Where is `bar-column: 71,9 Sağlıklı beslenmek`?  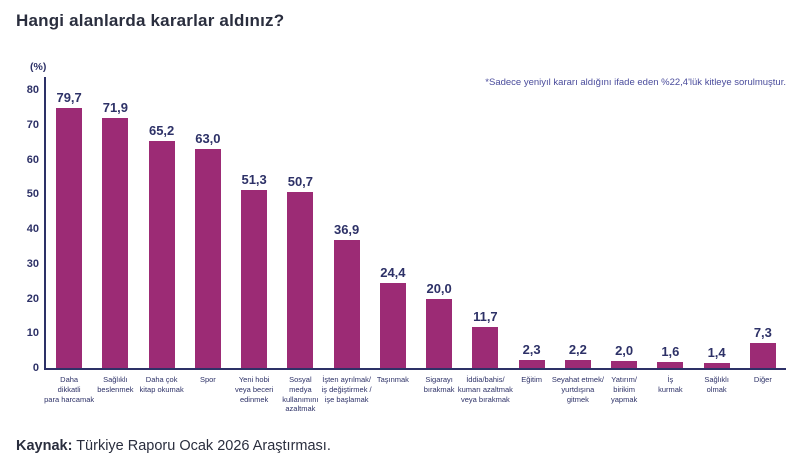 bar-column: 71,9 Sağlıklı beslenmek is located at coordinates (115, 242).